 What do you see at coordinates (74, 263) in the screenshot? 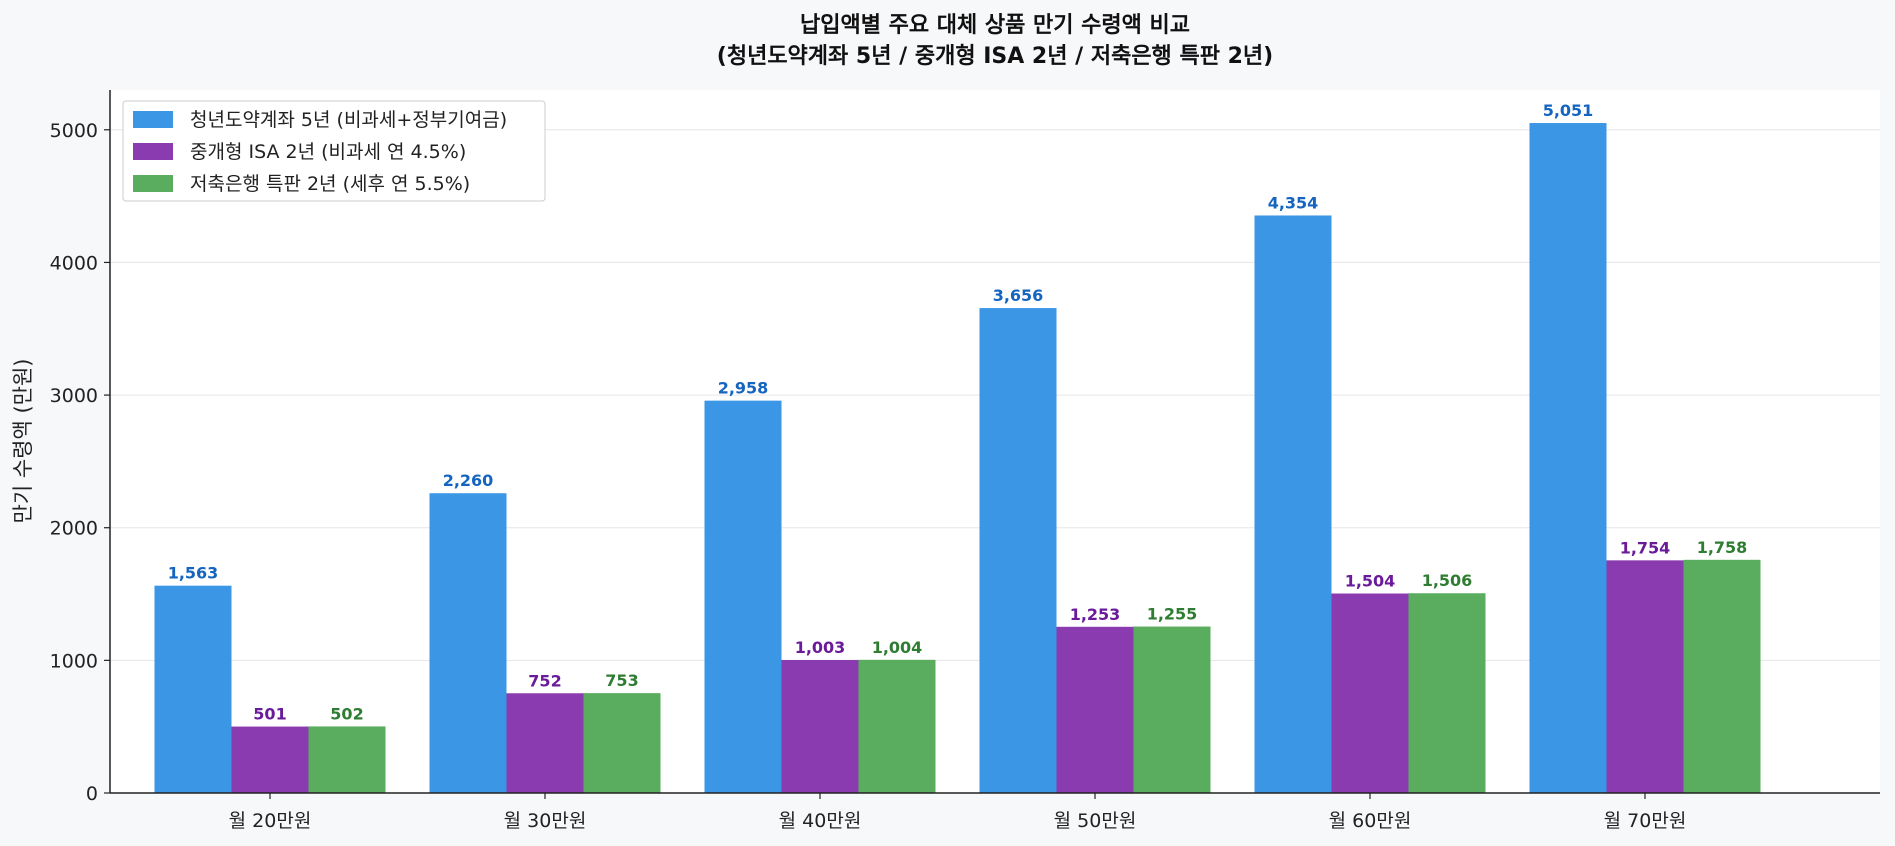
I see `y-tick-label: 4000` at bounding box center [74, 263].